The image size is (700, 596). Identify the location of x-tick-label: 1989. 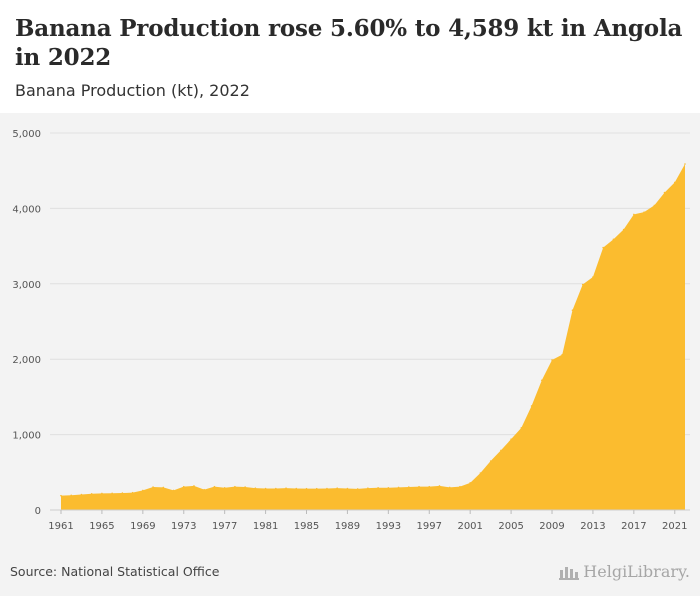
(347, 526).